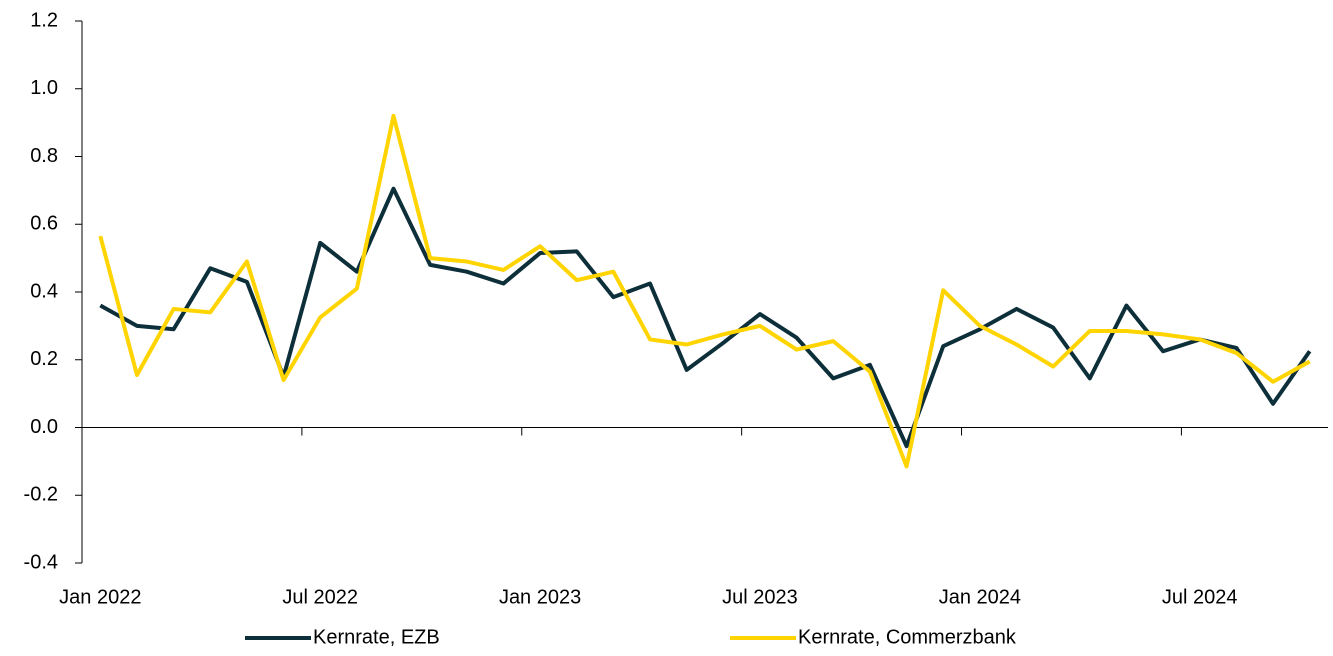 The image size is (1333, 656). I want to click on x-tick-label: Jan 2022, so click(100, 597).